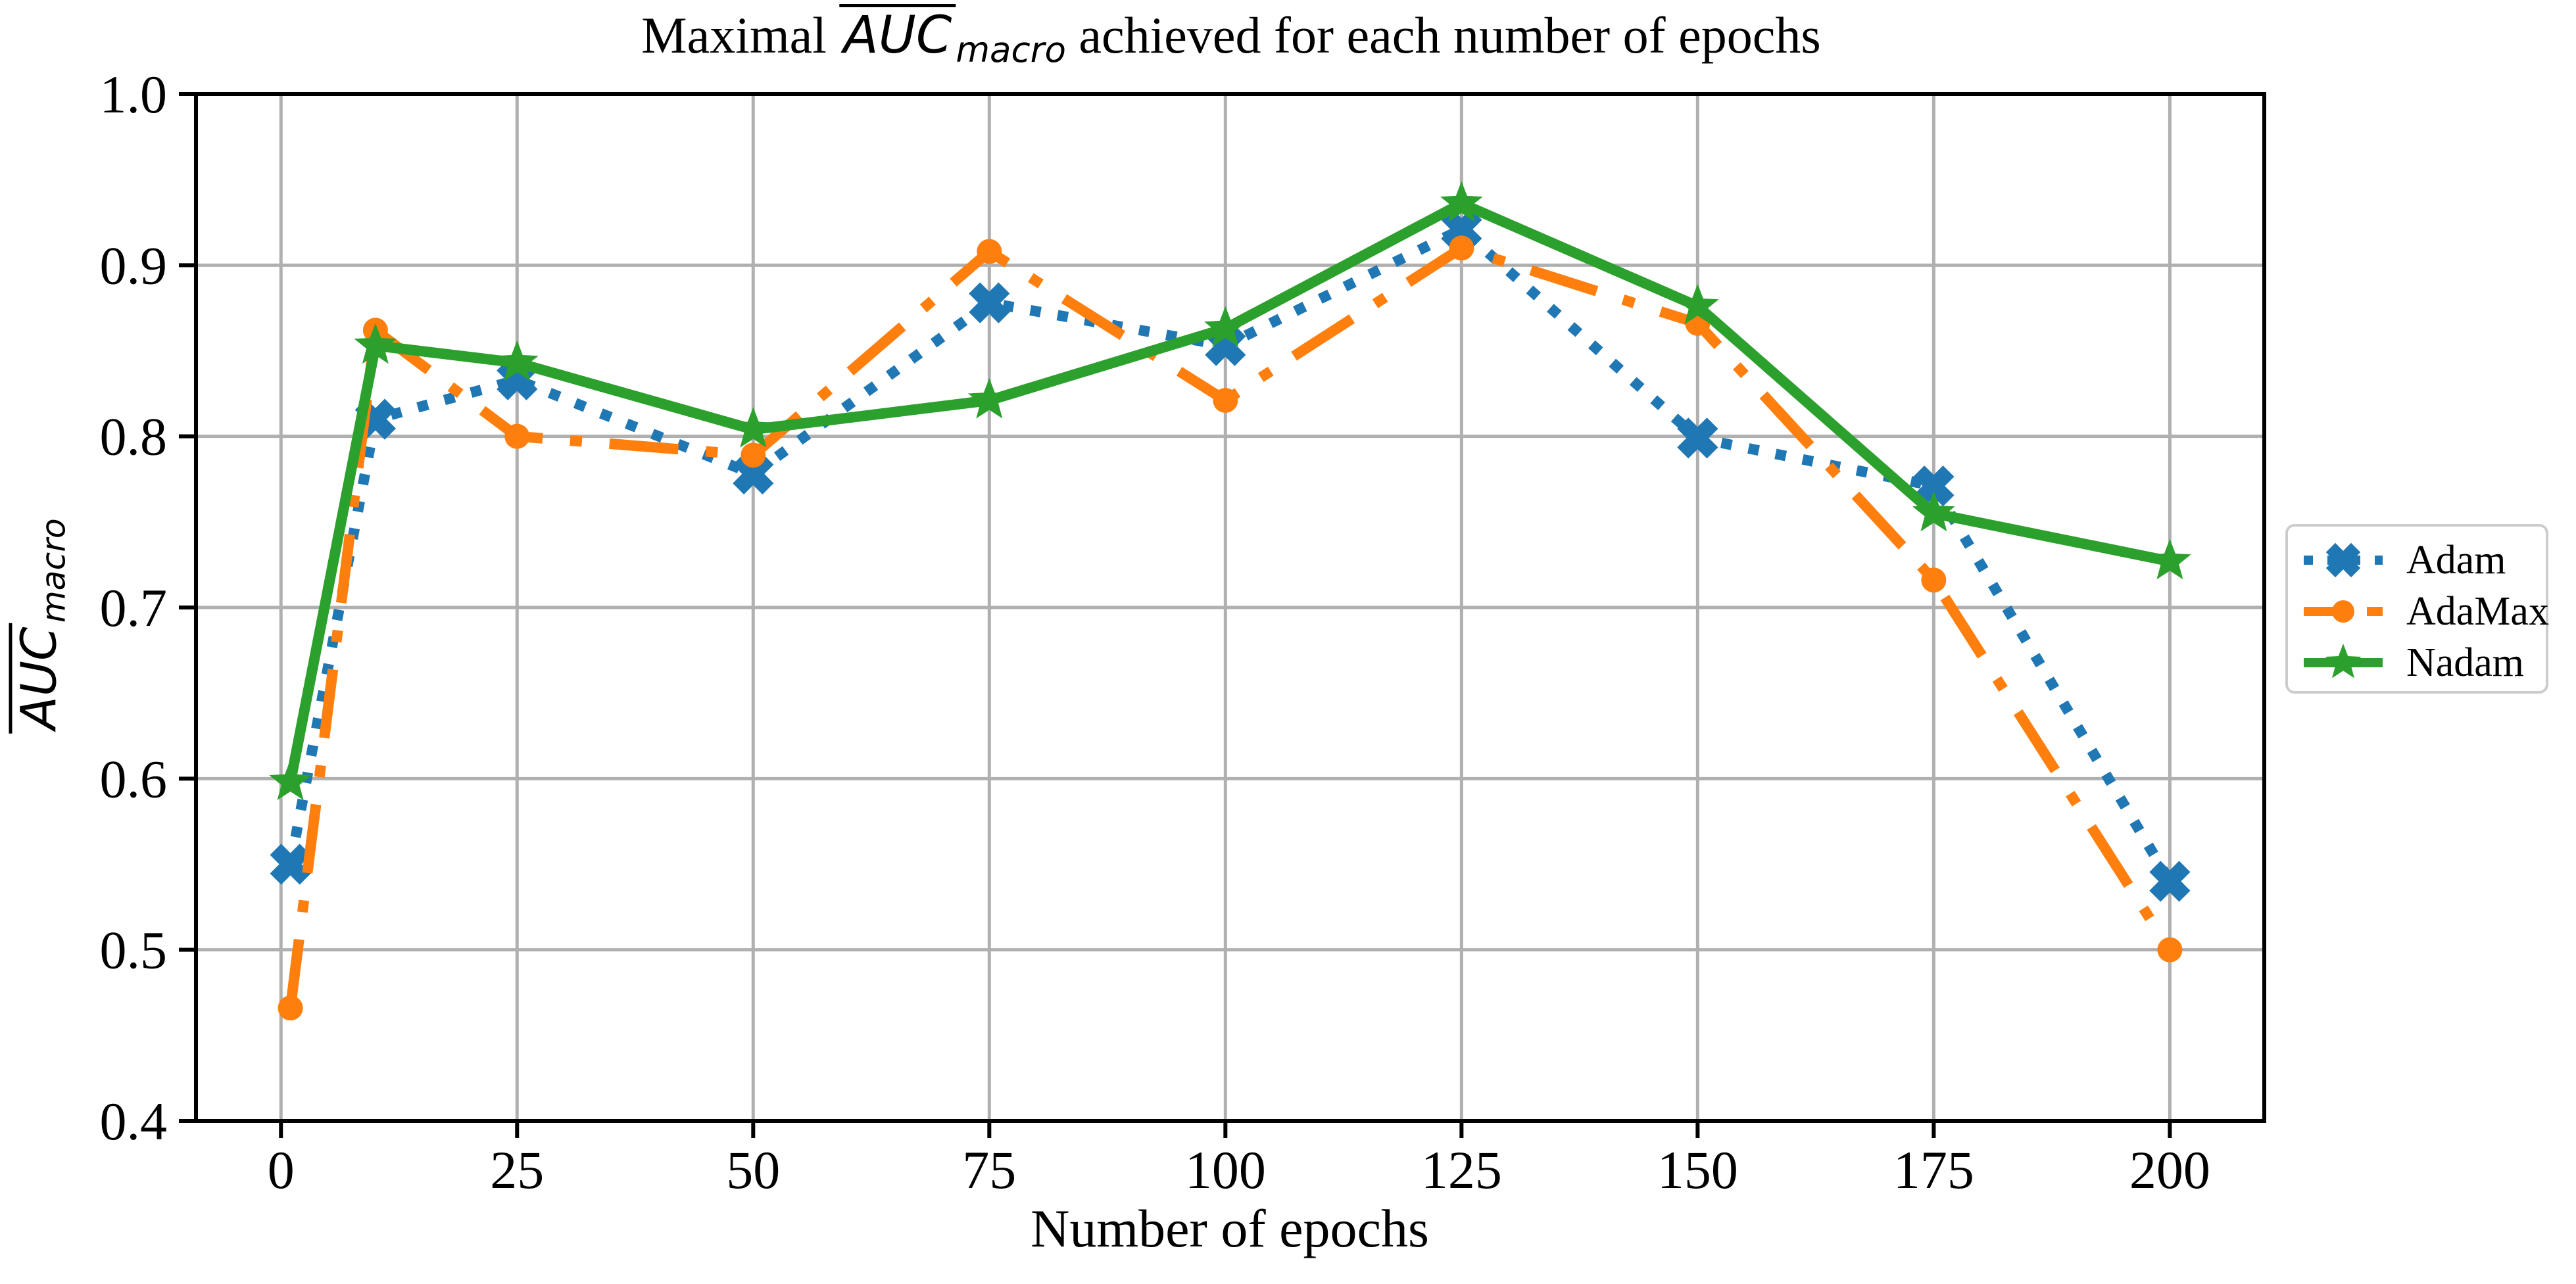  What do you see at coordinates (281, 1170) in the screenshot?
I see `x-tick-label: 0` at bounding box center [281, 1170].